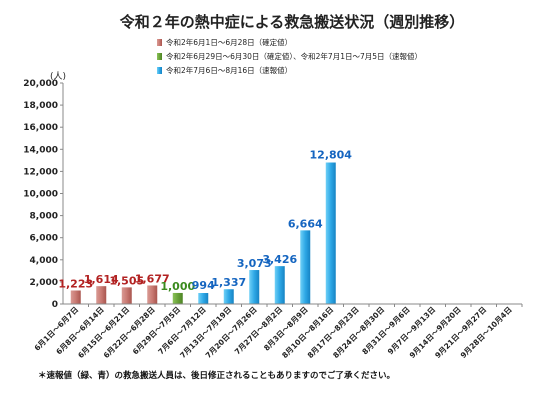  Describe the element at coordinates (152, 278) in the screenshot. I see `data-label: 1,677` at that location.